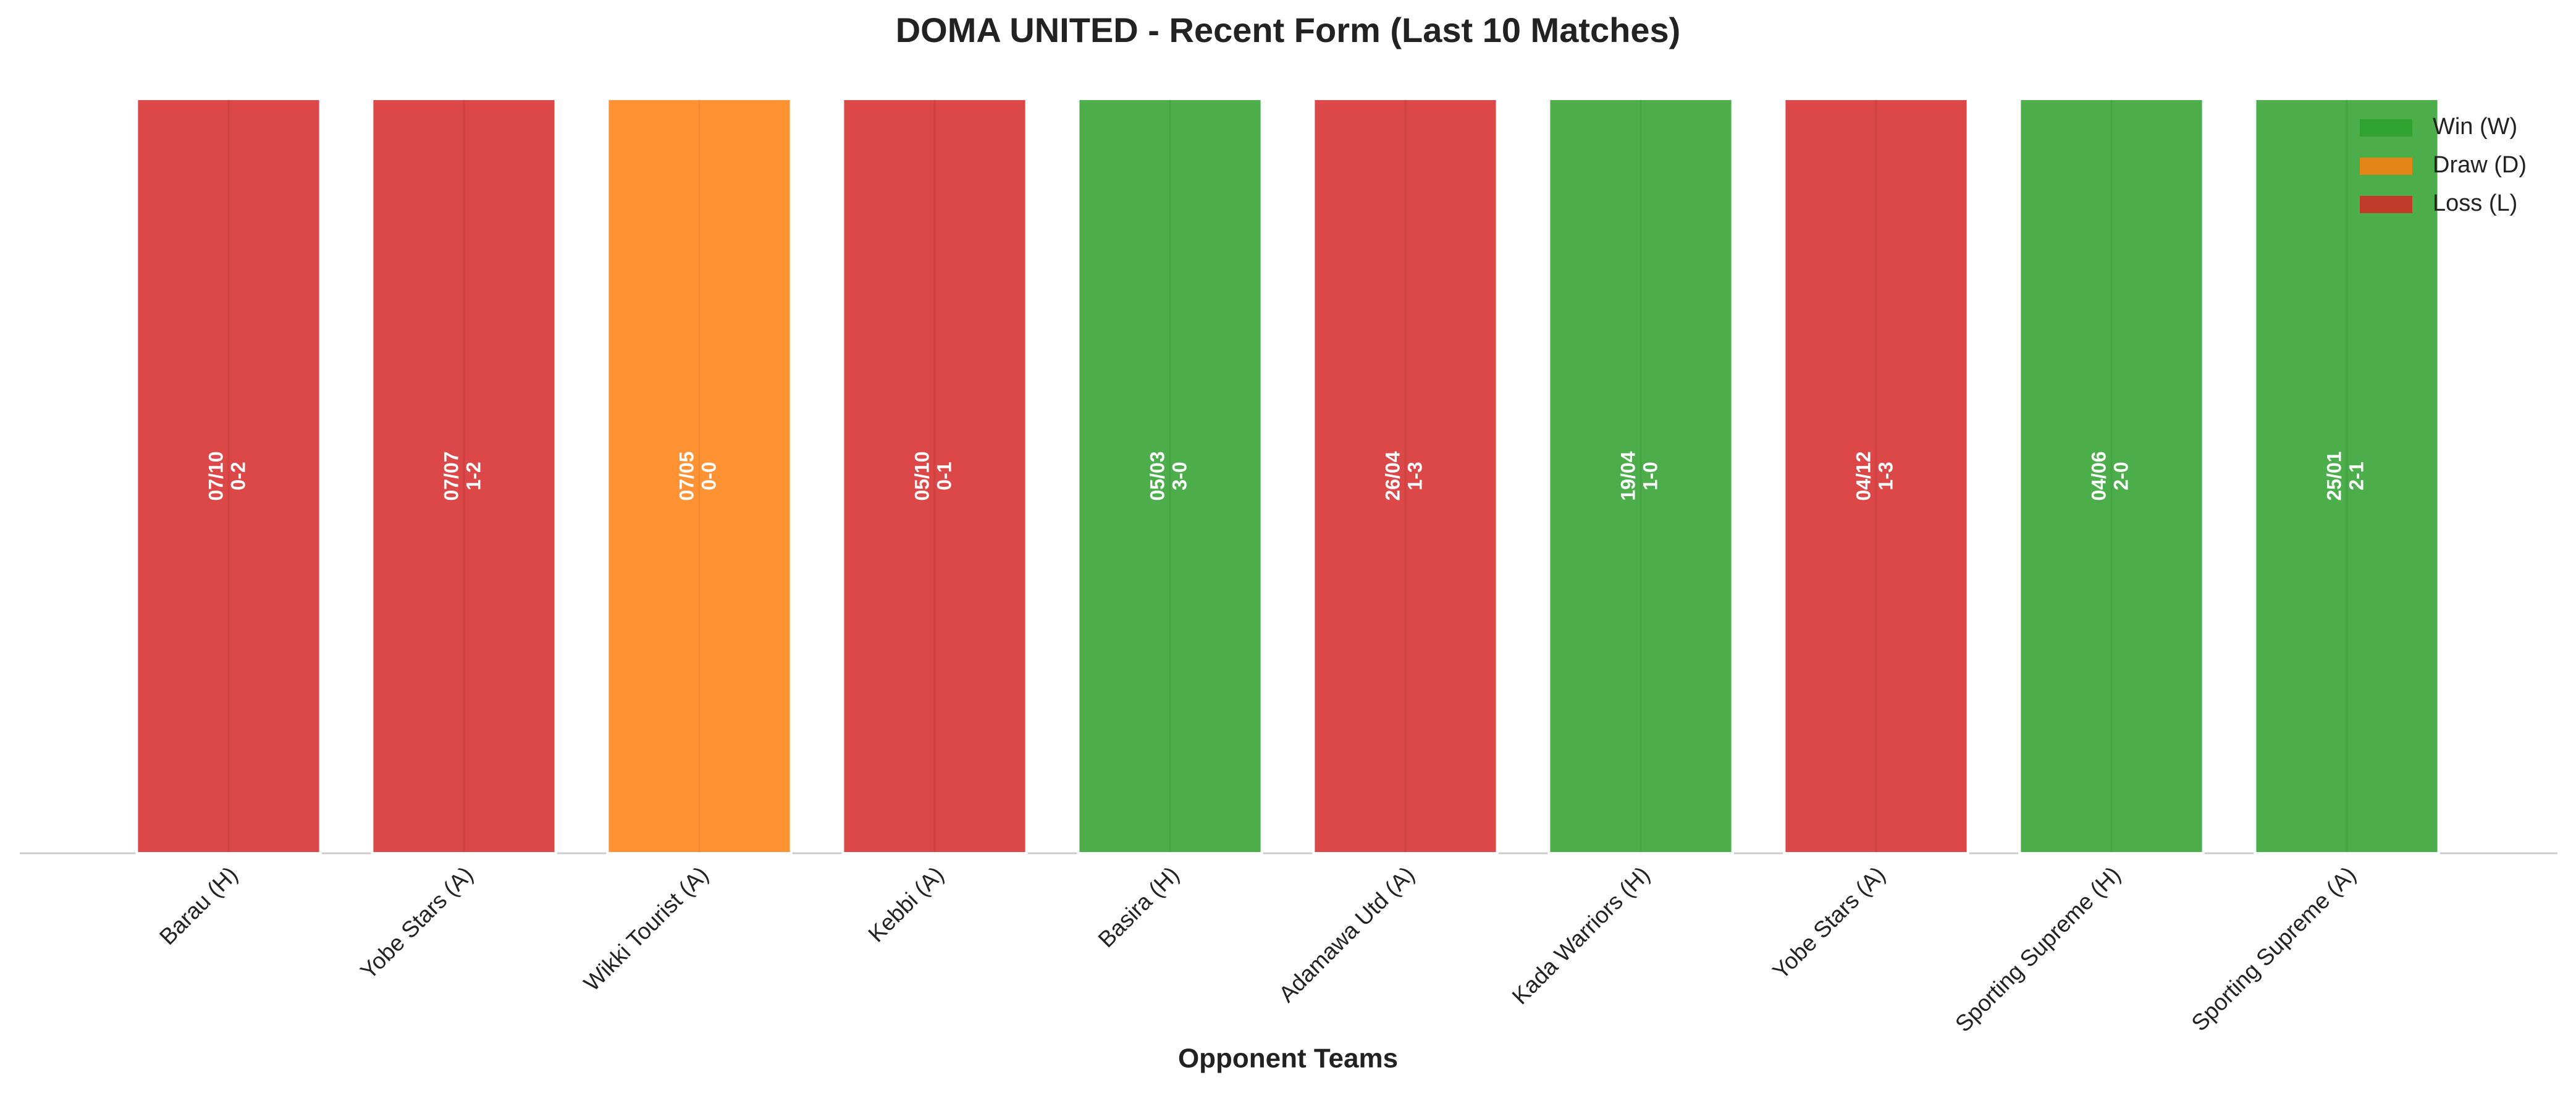  What do you see at coordinates (1650, 476) in the screenshot?
I see `bar-score-label: 1-0` at bounding box center [1650, 476].